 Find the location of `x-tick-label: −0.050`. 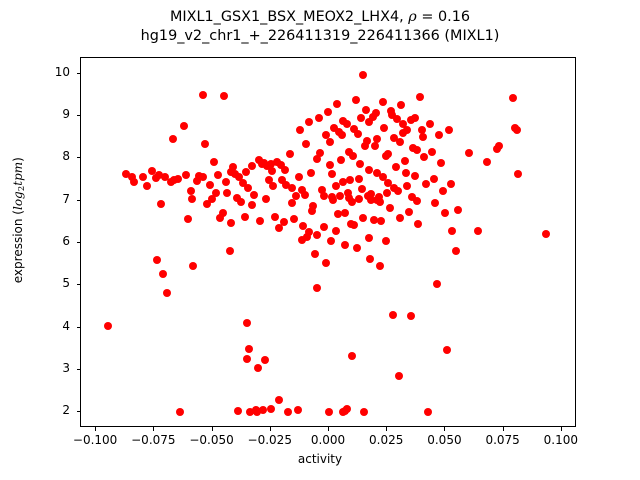

x-tick-label: −0.050 is located at coordinates (211, 440).